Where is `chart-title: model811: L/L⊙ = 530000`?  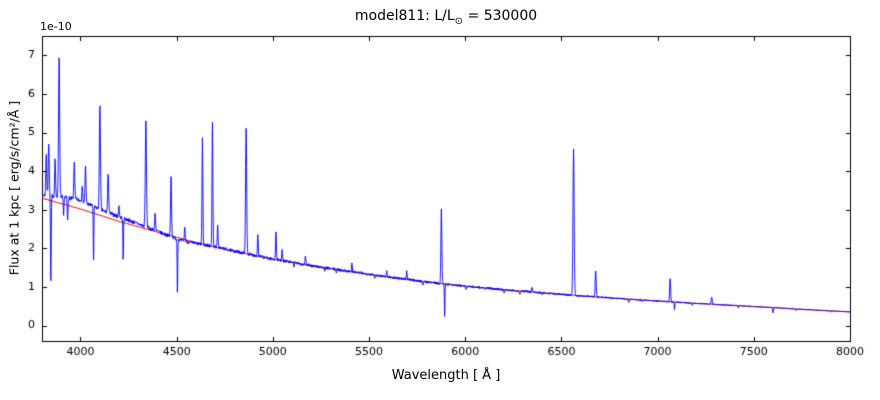
chart-title: model811: L/L⊙ = 530000 is located at coordinates (446, 17).